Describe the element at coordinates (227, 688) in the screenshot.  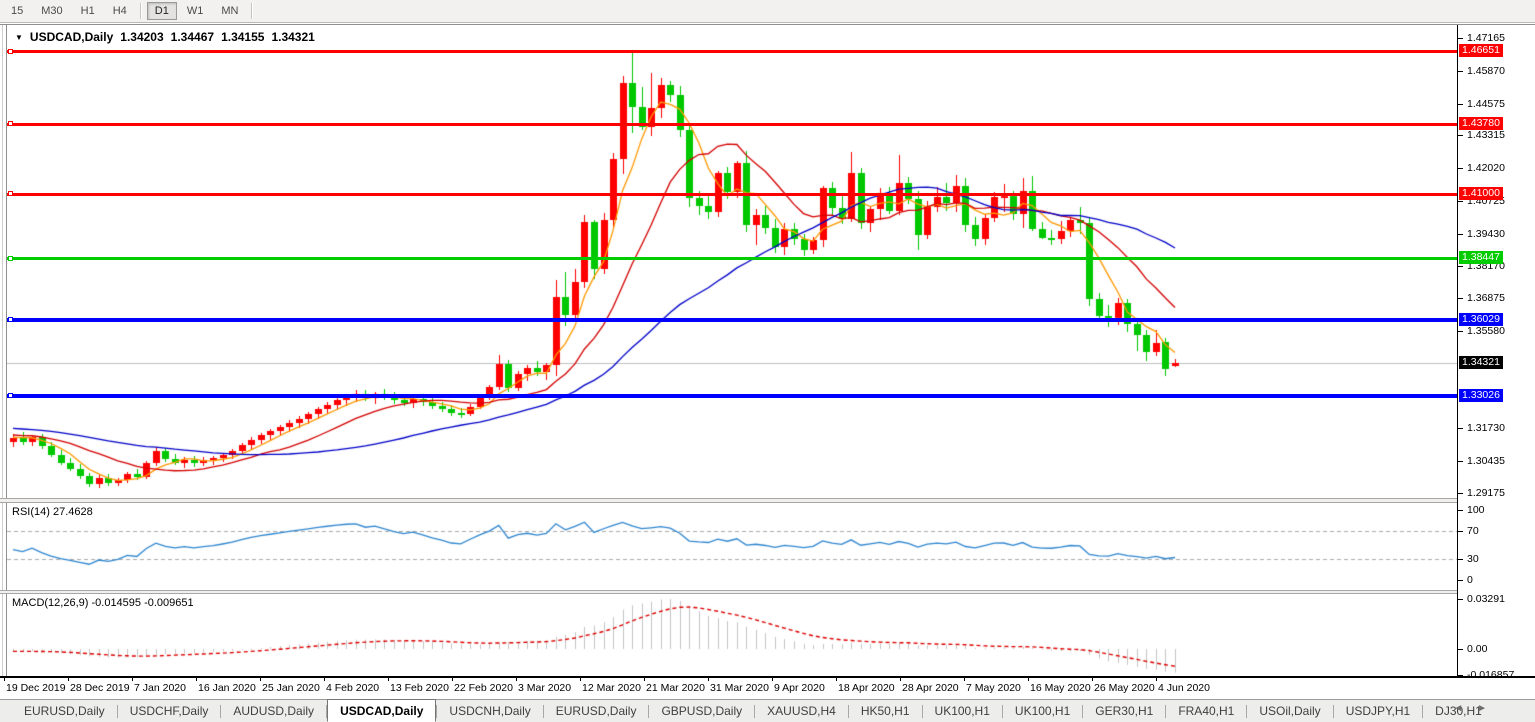
I see `time-label: 16 Jan 2020` at that location.